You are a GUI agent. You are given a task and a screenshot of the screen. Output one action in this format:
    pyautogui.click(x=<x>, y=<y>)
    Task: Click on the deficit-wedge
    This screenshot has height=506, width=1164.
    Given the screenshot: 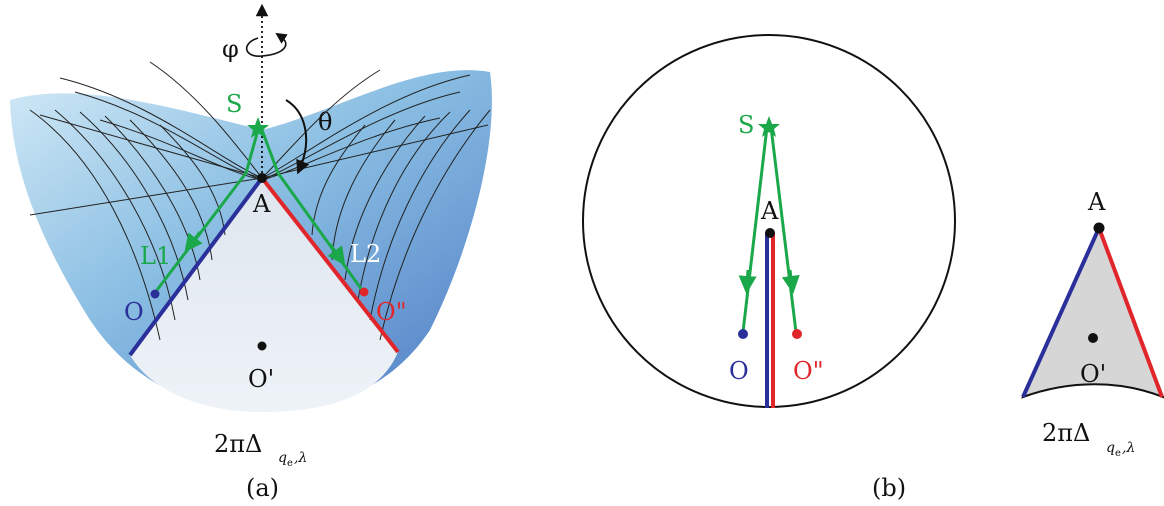 What is the action you would take?
    pyautogui.click(x=1092, y=312)
    